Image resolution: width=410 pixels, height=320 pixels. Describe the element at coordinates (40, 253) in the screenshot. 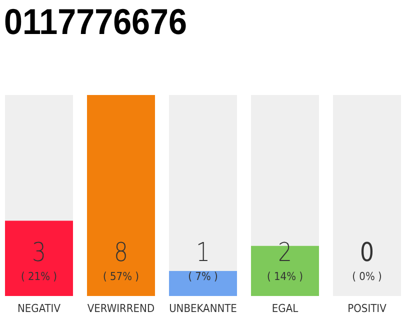

I see `data-label: 3` at that location.